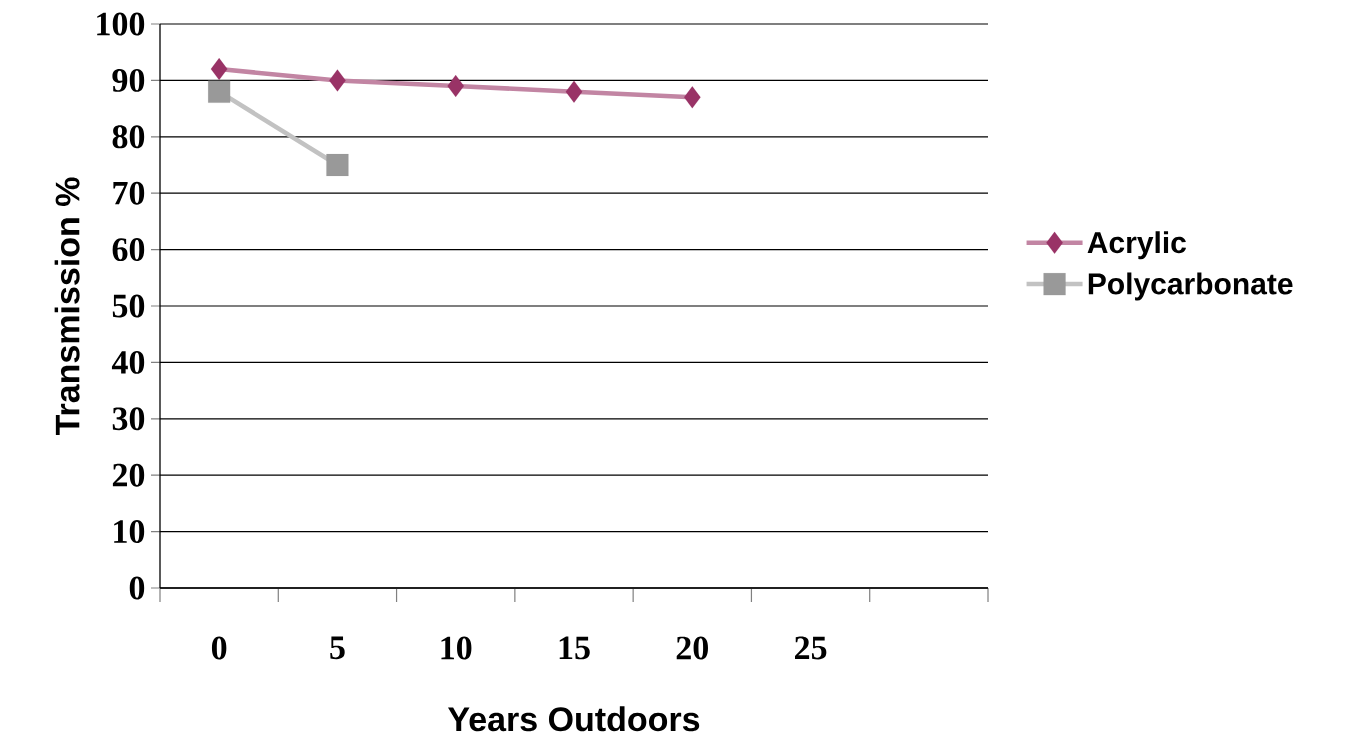 The height and width of the screenshot is (750, 1352). Describe the element at coordinates (129, 532) in the screenshot. I see `y-tick-label: 10` at that location.